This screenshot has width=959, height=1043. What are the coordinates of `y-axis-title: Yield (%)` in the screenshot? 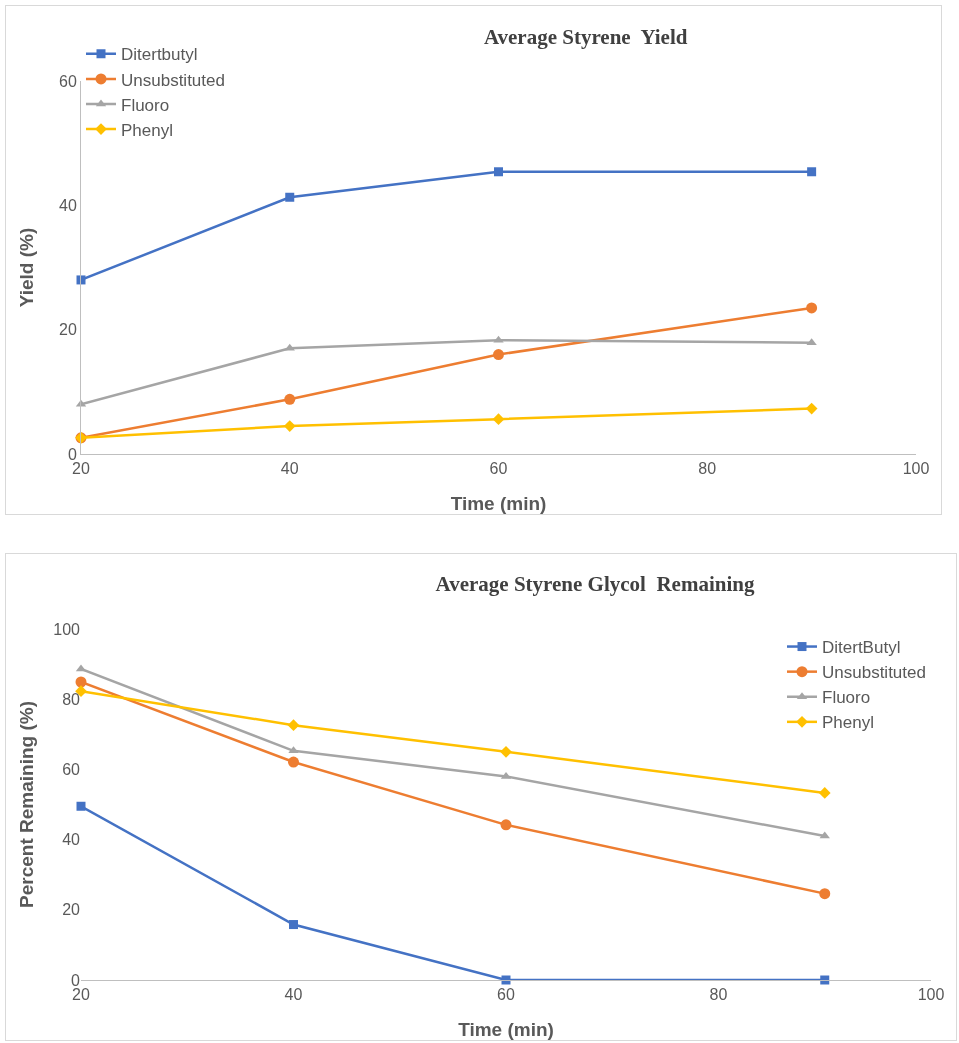 It's located at (26, 267).